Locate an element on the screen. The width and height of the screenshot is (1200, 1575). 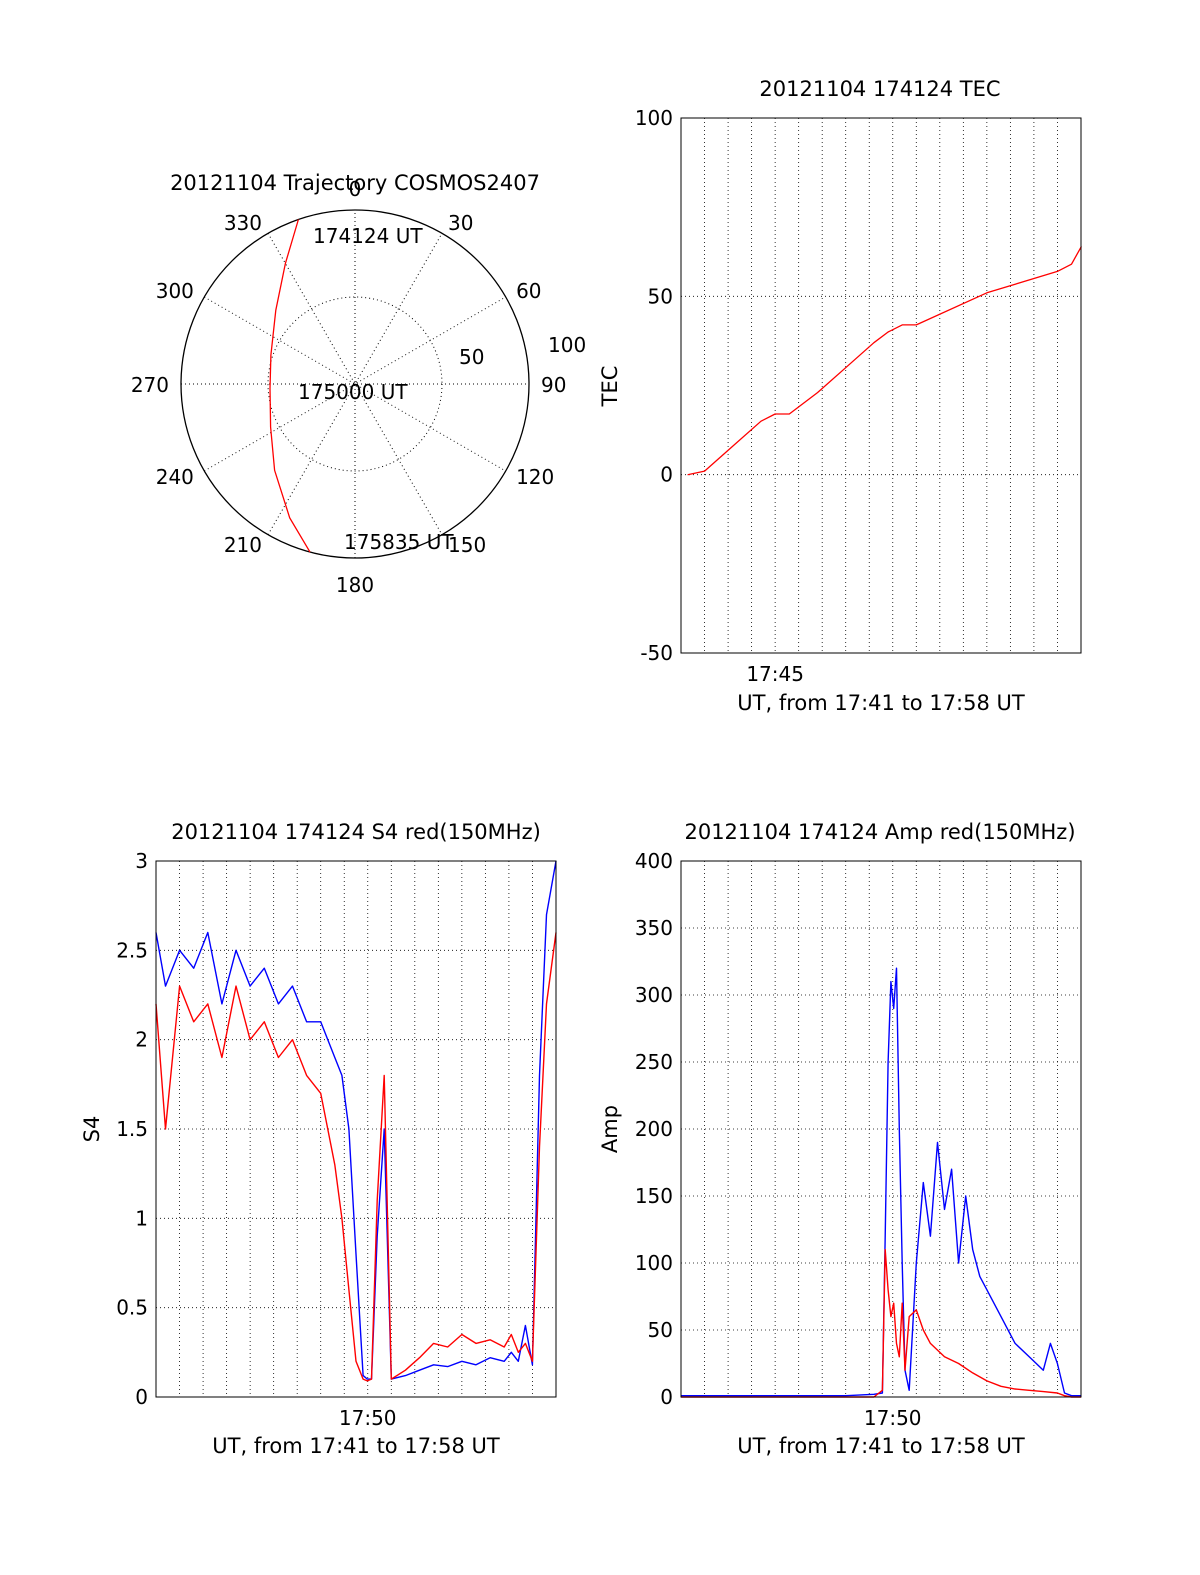
s4-y-tick-labels: 0 0.5 1 1.5 2 2.5 3 is located at coordinates (132, 1129).